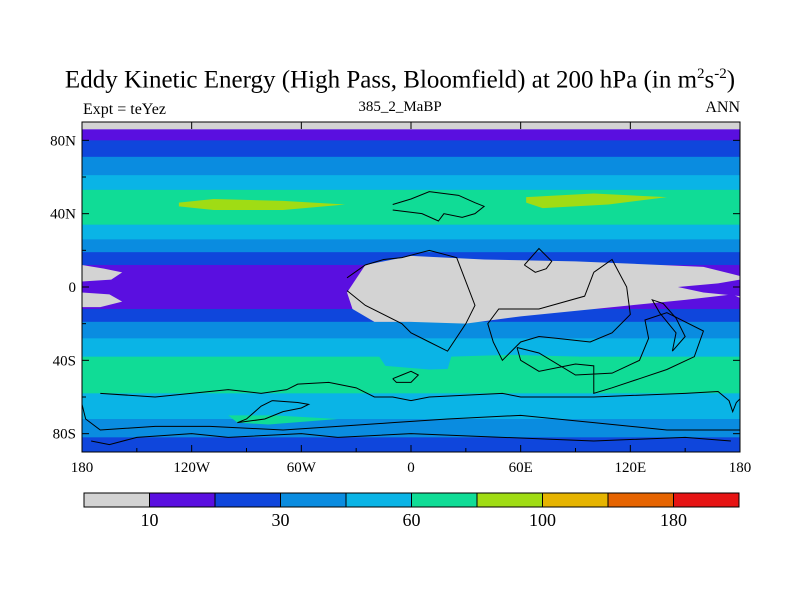 This screenshot has height=600, width=800. Describe the element at coordinates (701, 74) in the screenshot. I see `title-unit-sup1: 2` at that location.